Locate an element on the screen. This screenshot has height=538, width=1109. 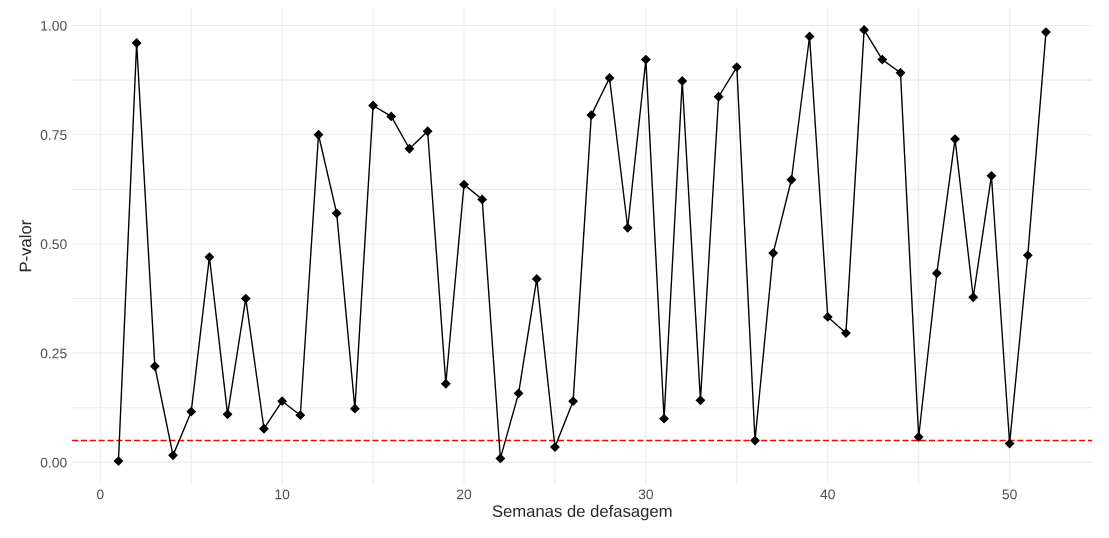
y-tick-label: 1.00 is located at coordinates (54, 25).